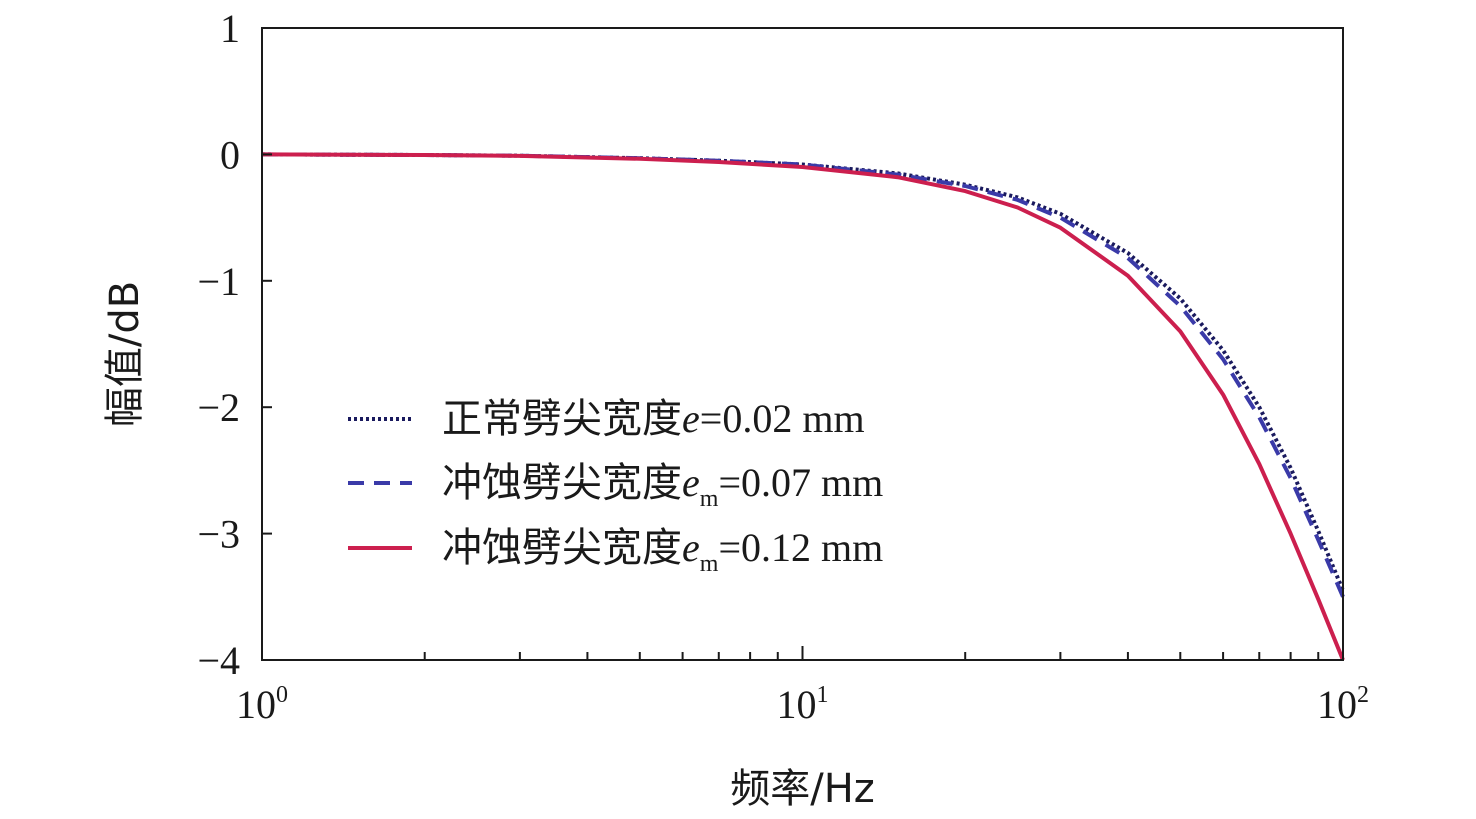  What do you see at coordinates (125, 354) in the screenshot?
I see `y-axis-title: 幅值/dB` at bounding box center [125, 354].